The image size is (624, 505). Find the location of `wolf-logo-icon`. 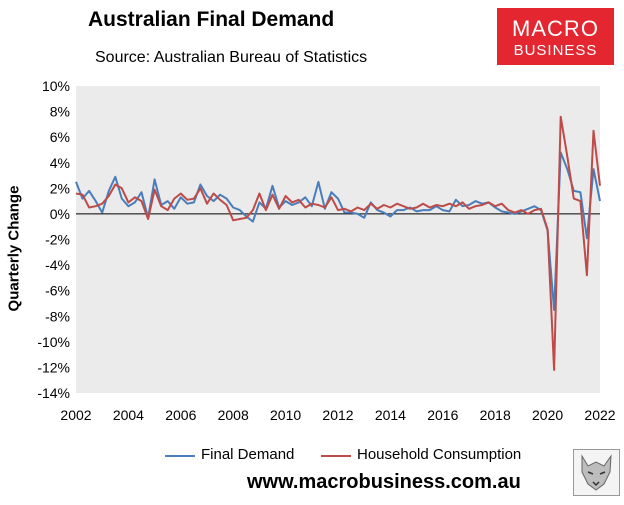

wolf-logo-icon is located at coordinates (596, 472).